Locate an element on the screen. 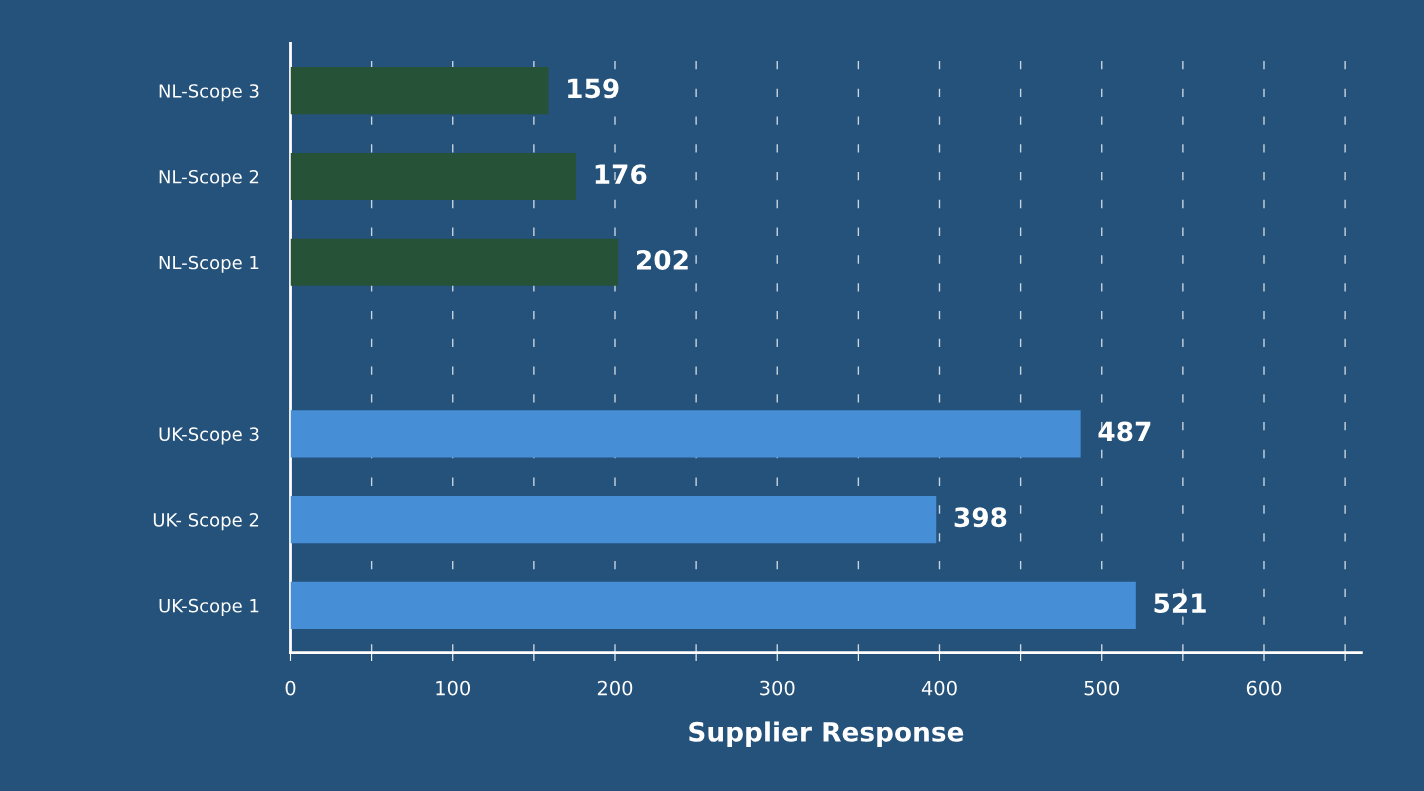  x-tick-label: 400 is located at coordinates (939, 688).